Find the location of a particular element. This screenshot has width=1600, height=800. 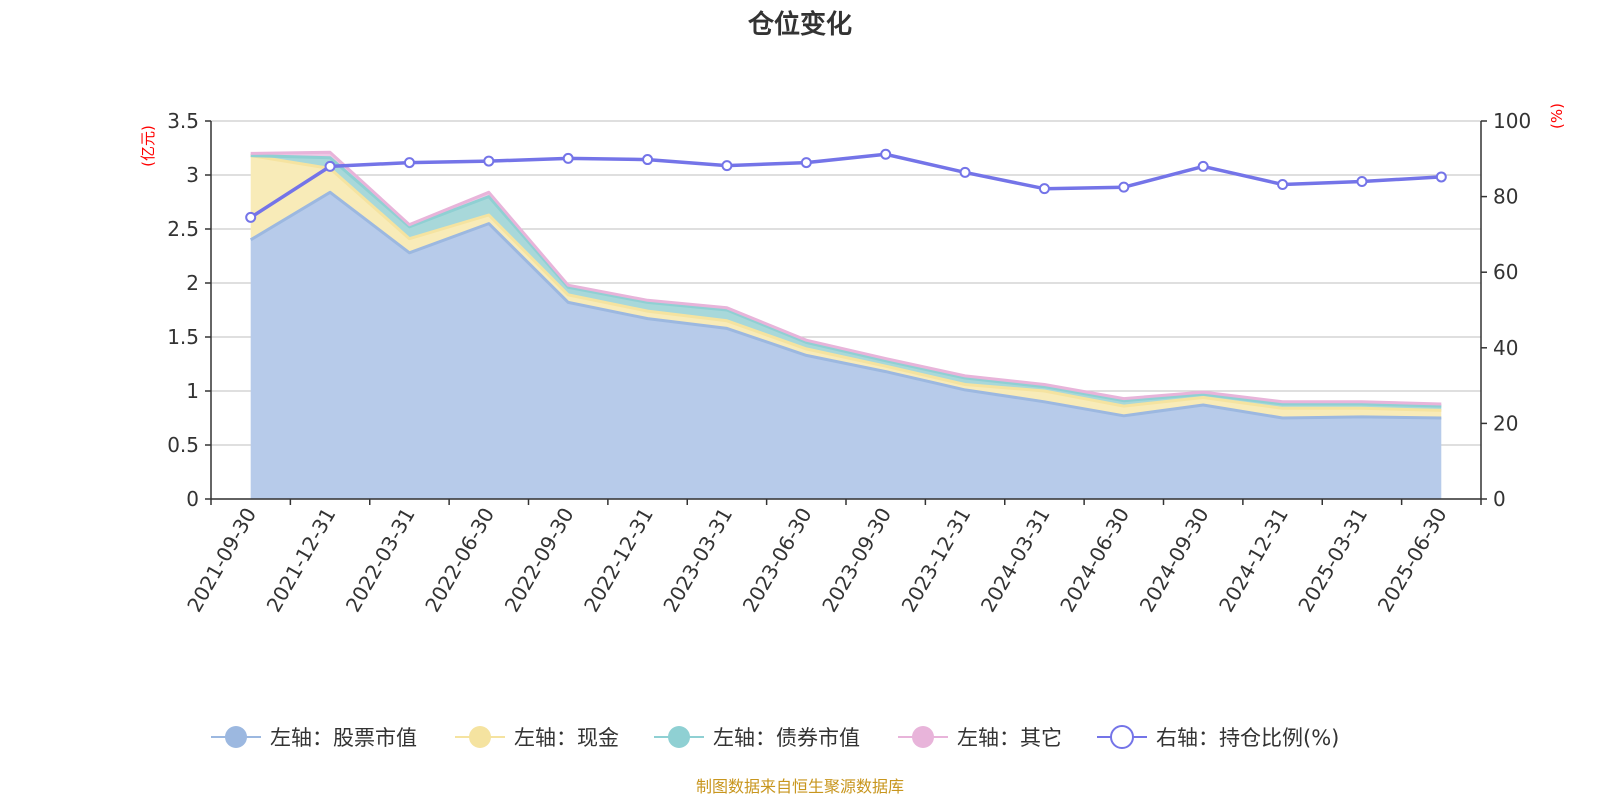

position-ratio-line is located at coordinates (846, 185).